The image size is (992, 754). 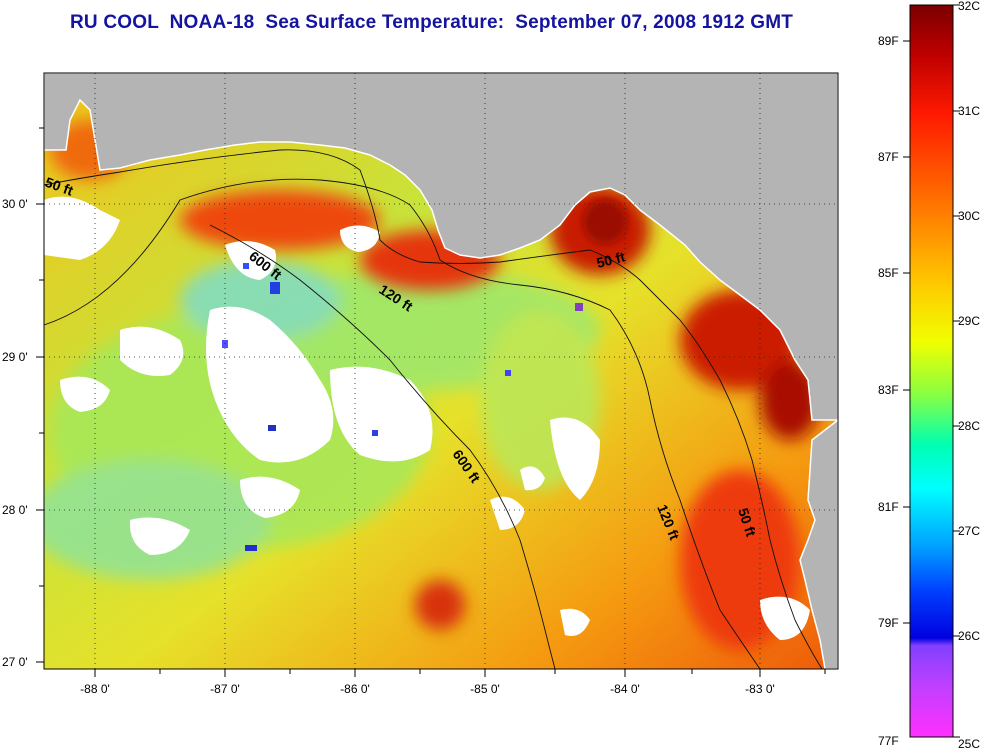 What do you see at coordinates (969, 426) in the screenshot?
I see `celsius-label: 28C` at bounding box center [969, 426].